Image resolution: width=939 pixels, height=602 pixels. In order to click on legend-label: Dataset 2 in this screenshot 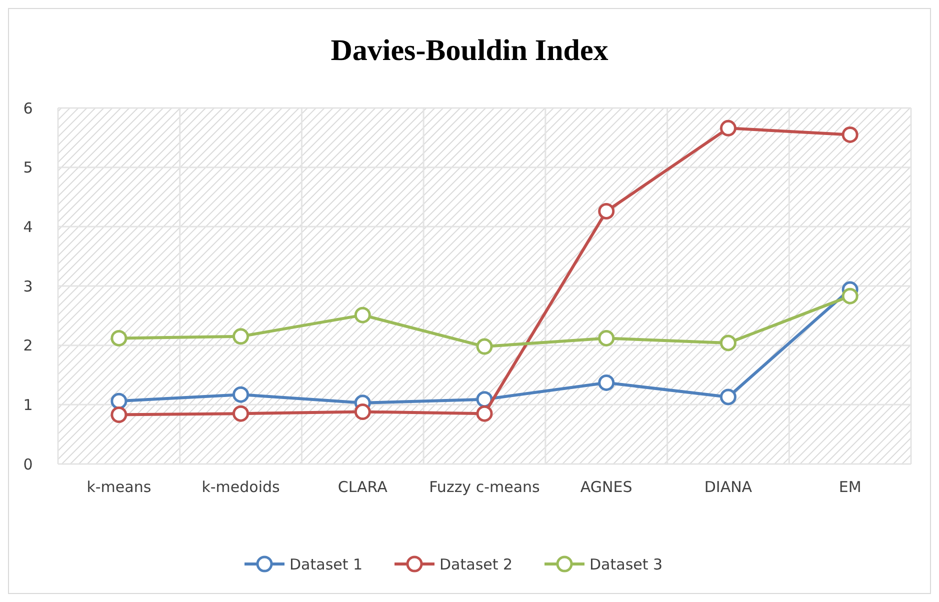, I will do `click(476, 564)`.